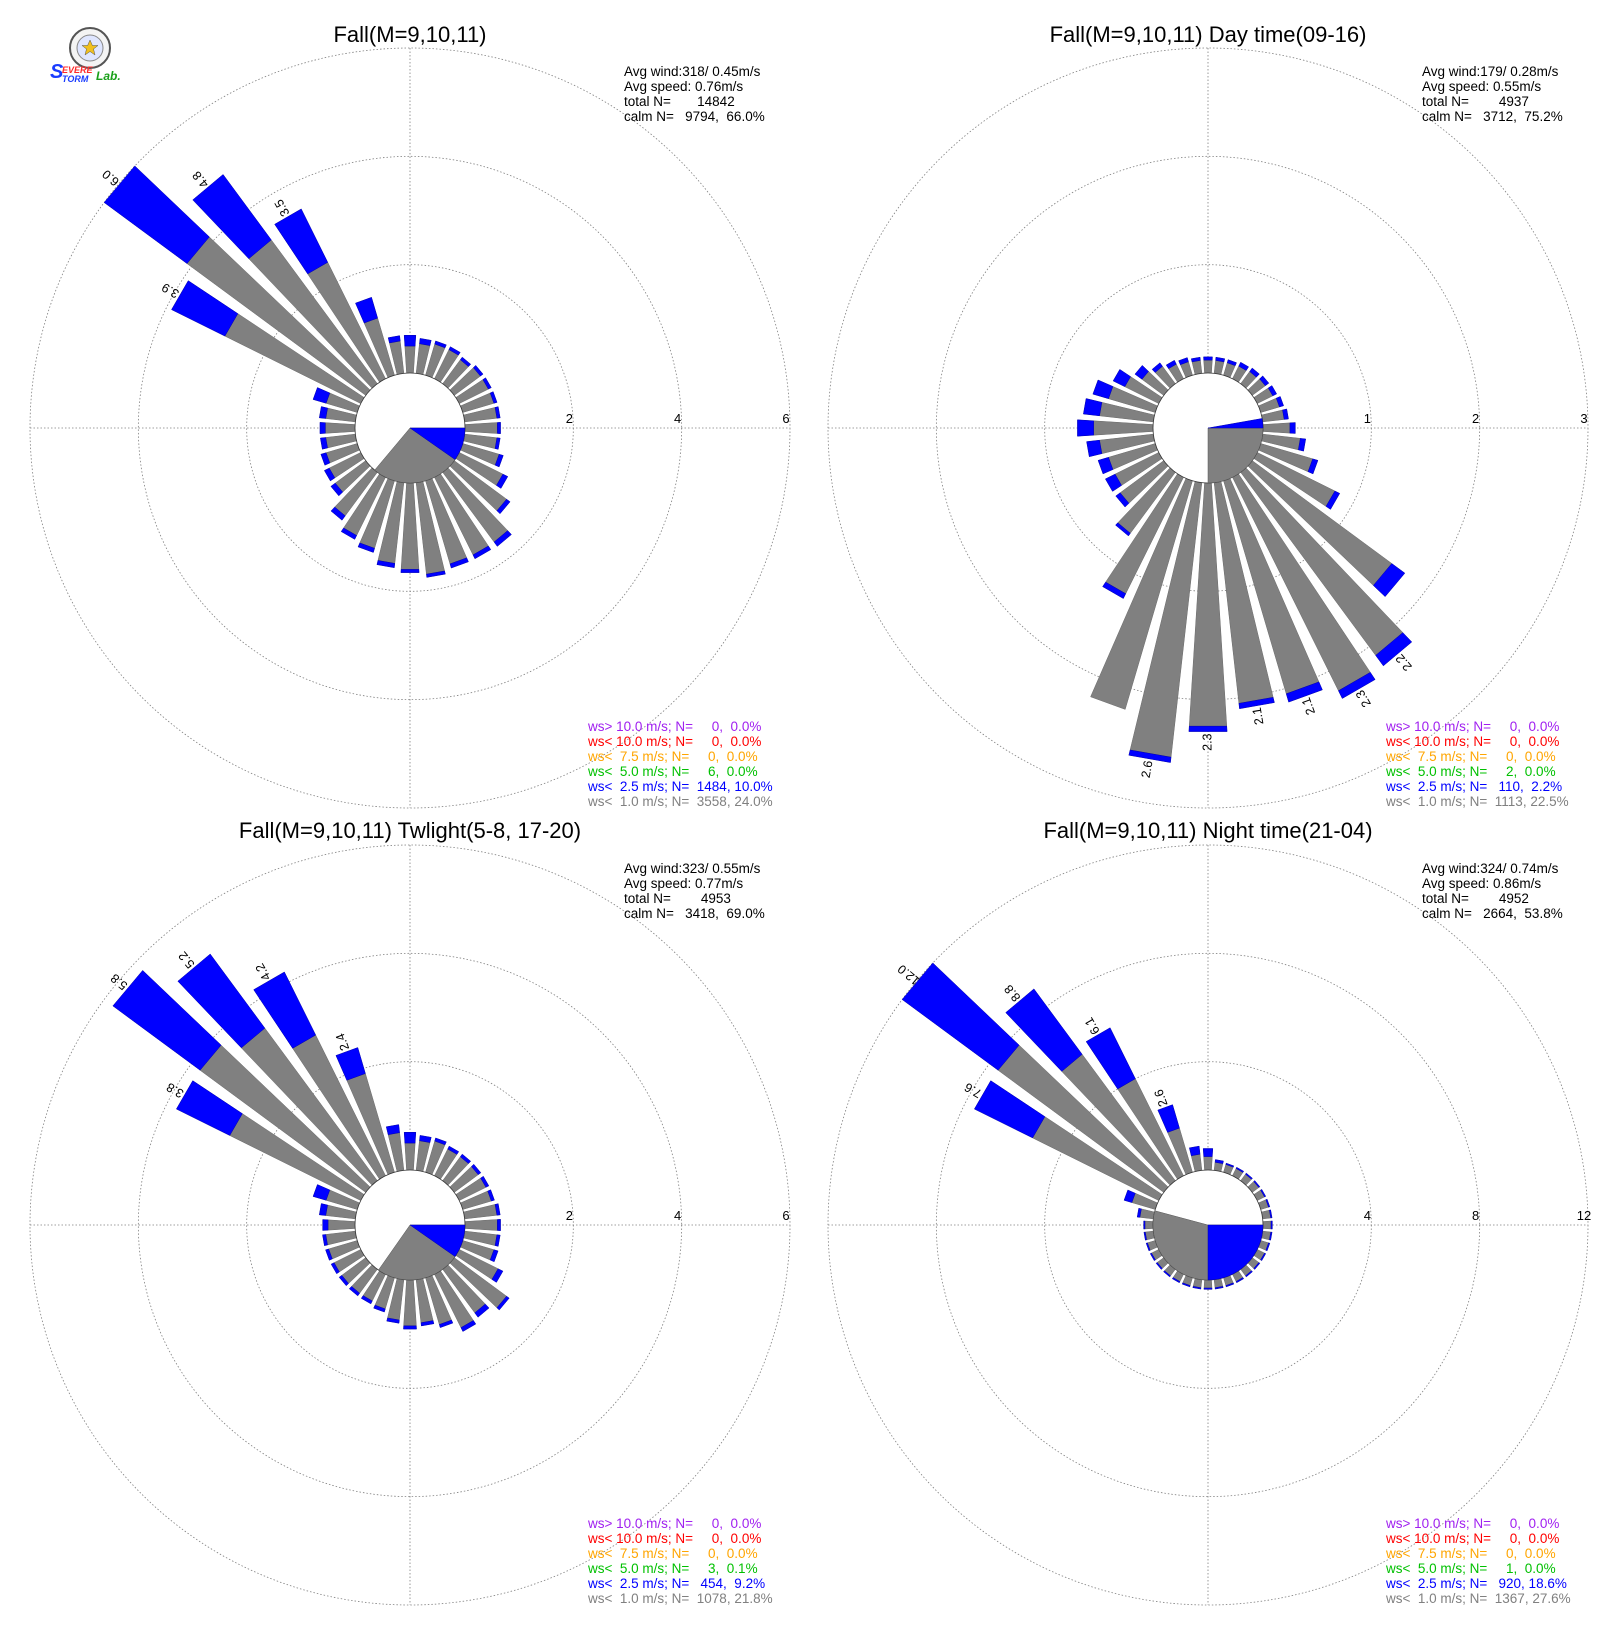  What do you see at coordinates (785, 1215) in the screenshot?
I see `ring-label: 6` at bounding box center [785, 1215].